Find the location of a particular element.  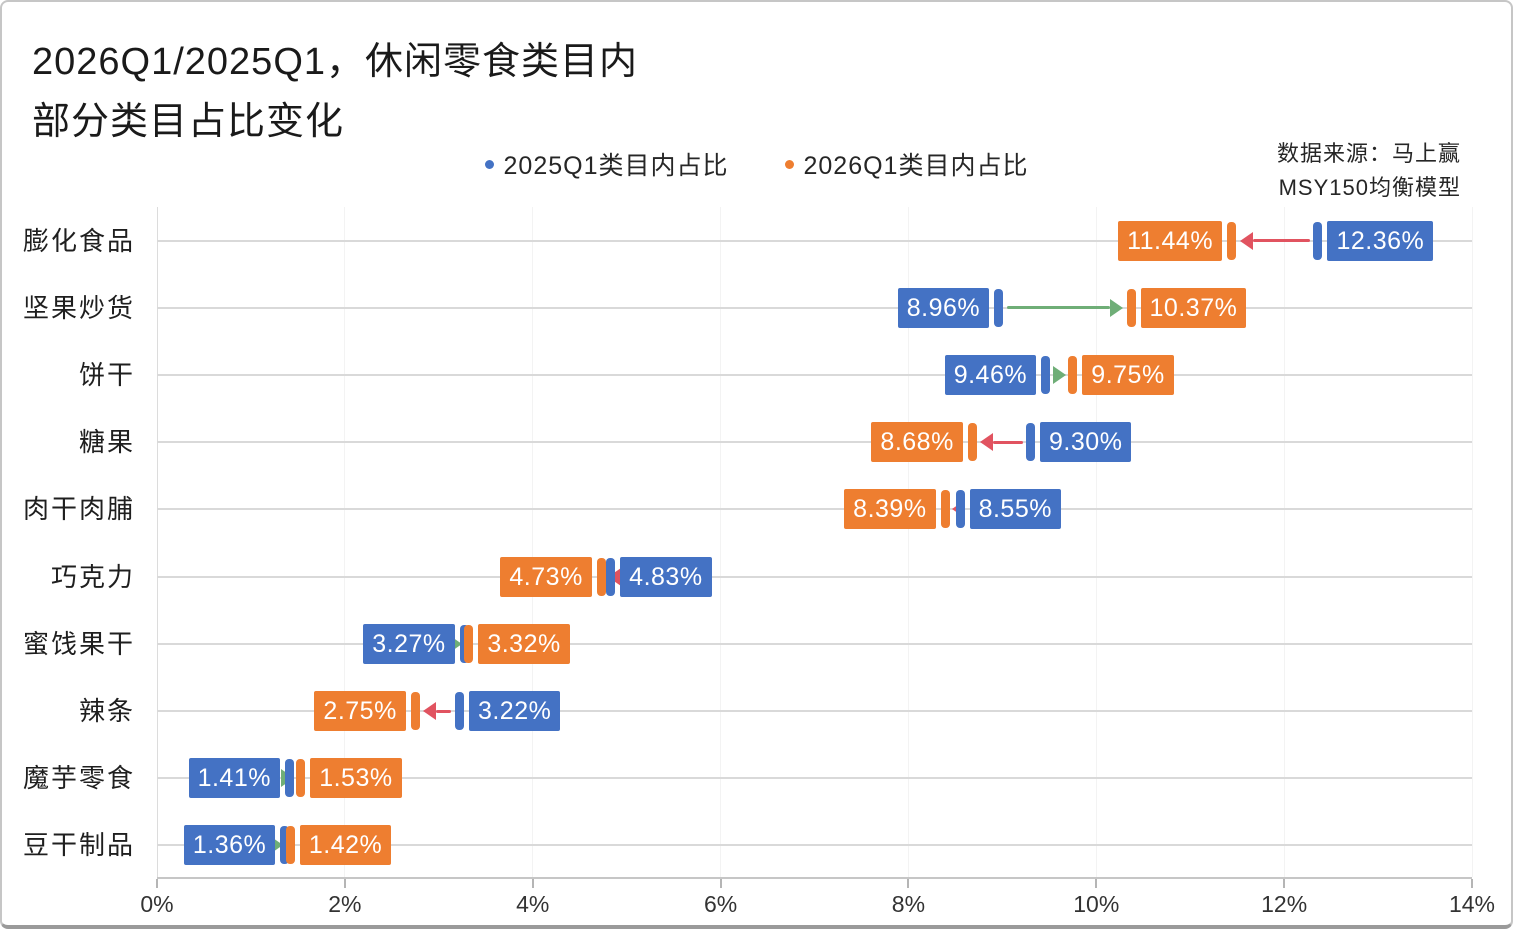

x-axis-tick-label: 12% is located at coordinates (1284, 904).